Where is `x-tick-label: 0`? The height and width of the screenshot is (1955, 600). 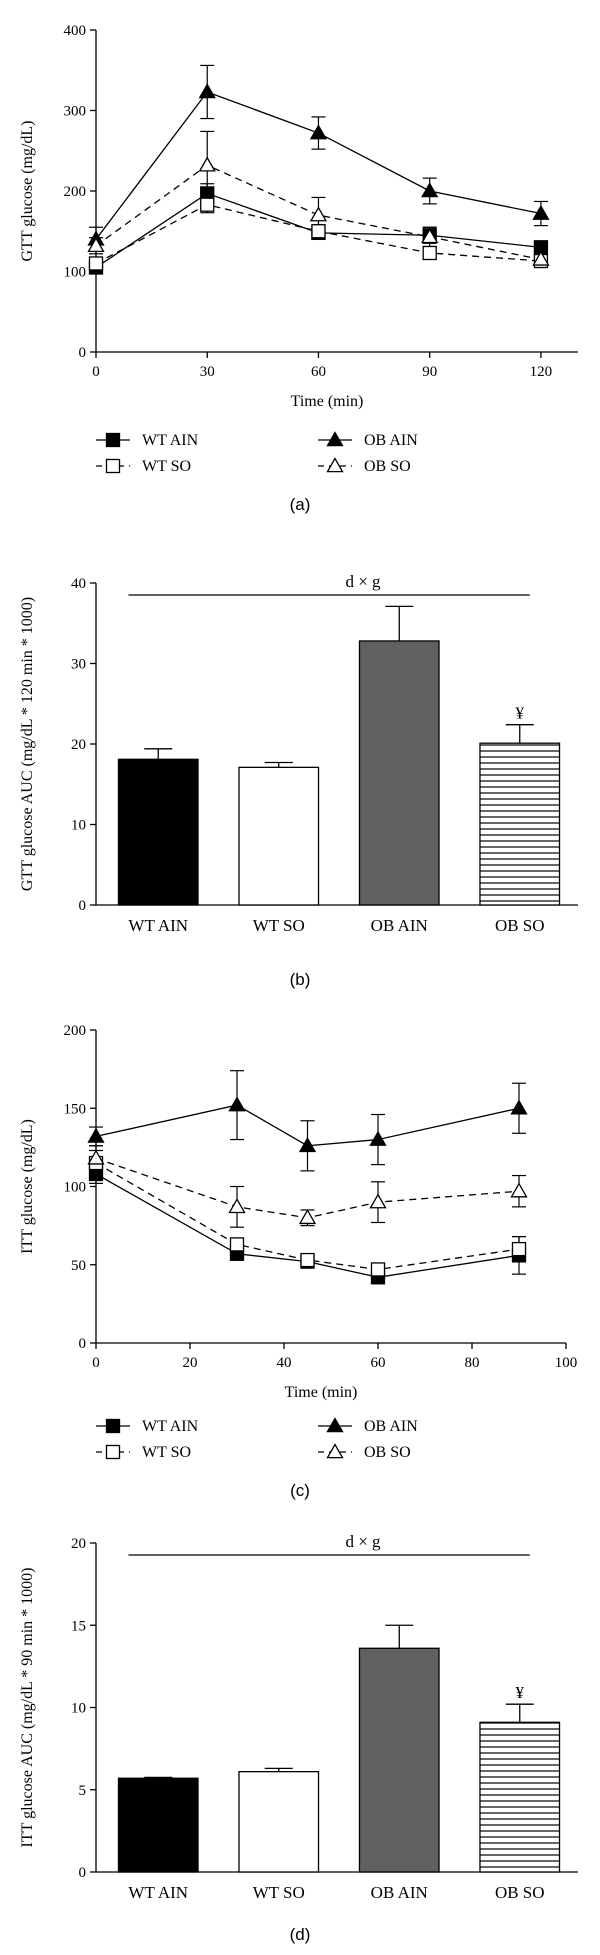 x-tick-label: 0 is located at coordinates (96, 372).